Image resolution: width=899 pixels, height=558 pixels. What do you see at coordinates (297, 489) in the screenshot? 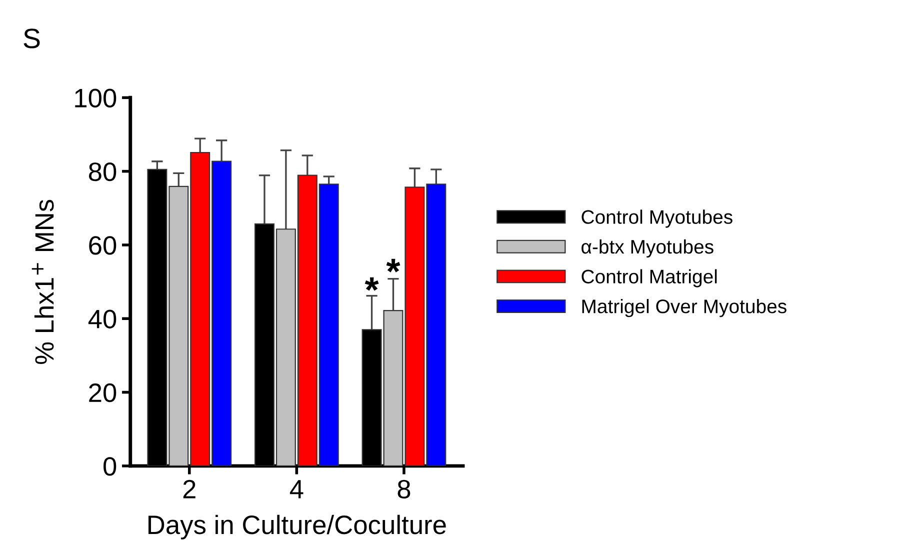
I see `x-tick-label: 4` at bounding box center [297, 489].